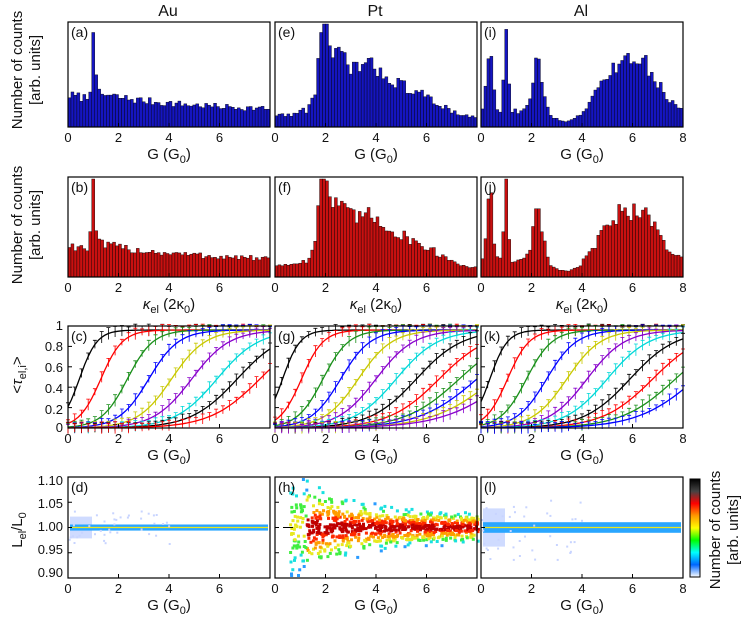 The width and height of the screenshot is (747, 623). What do you see at coordinates (480, 588) in the screenshot?
I see `x-tick-label: 0` at bounding box center [480, 588].